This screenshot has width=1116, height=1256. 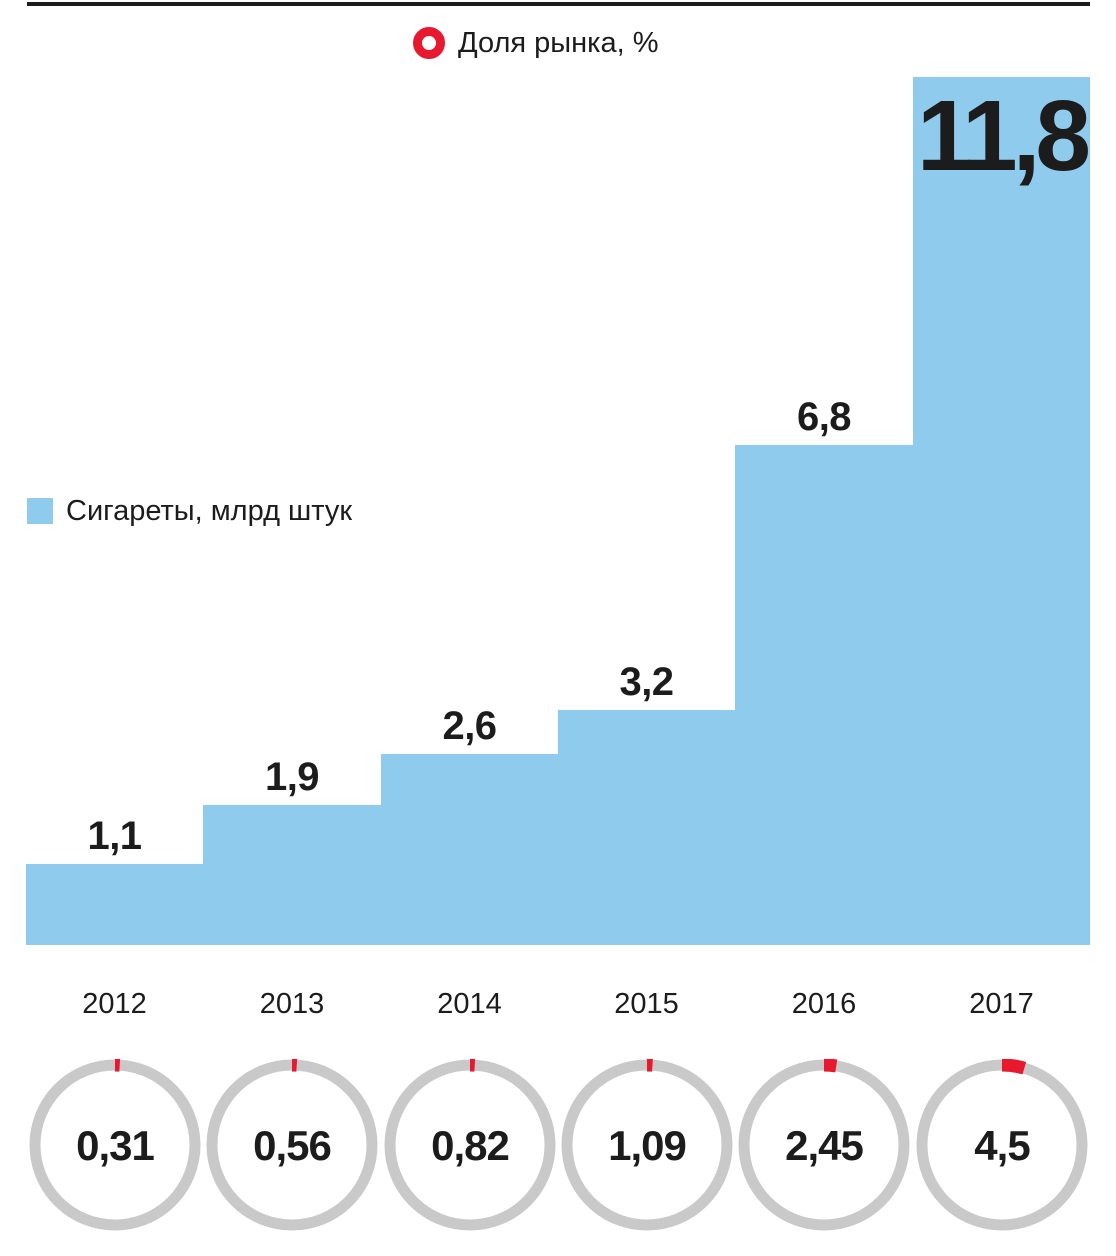 What do you see at coordinates (292, 875) in the screenshot?
I see `bar-2013` at bounding box center [292, 875].